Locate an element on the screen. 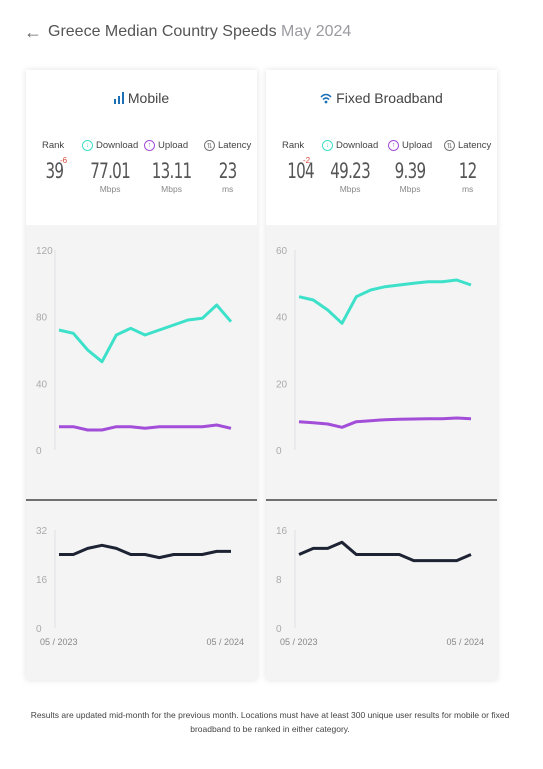 The image size is (543, 769). wifi-icon is located at coordinates (326, 98).